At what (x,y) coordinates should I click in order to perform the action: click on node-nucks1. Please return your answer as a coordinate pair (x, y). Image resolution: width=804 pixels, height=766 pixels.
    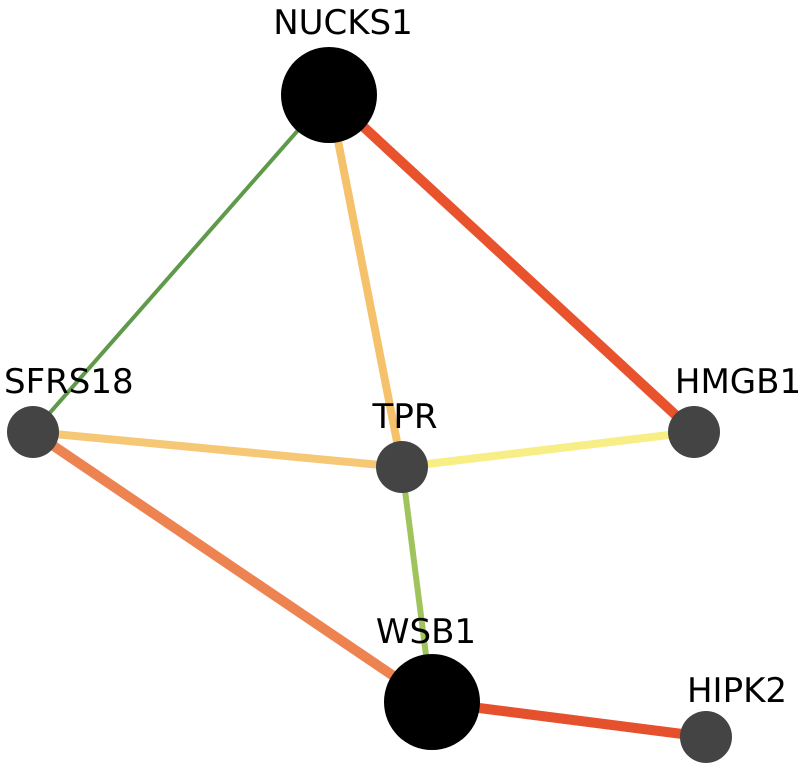
    Looking at the image, I should click on (329, 95).